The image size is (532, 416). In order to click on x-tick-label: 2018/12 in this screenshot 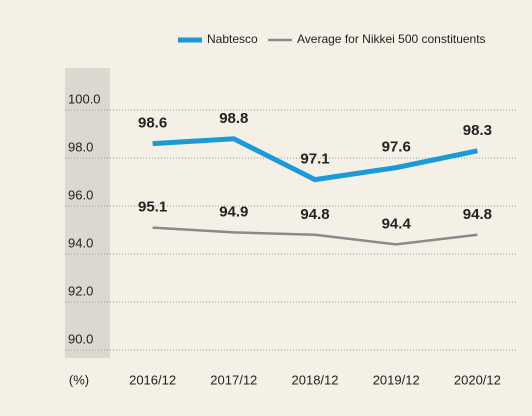, I will do `click(315, 379)`.